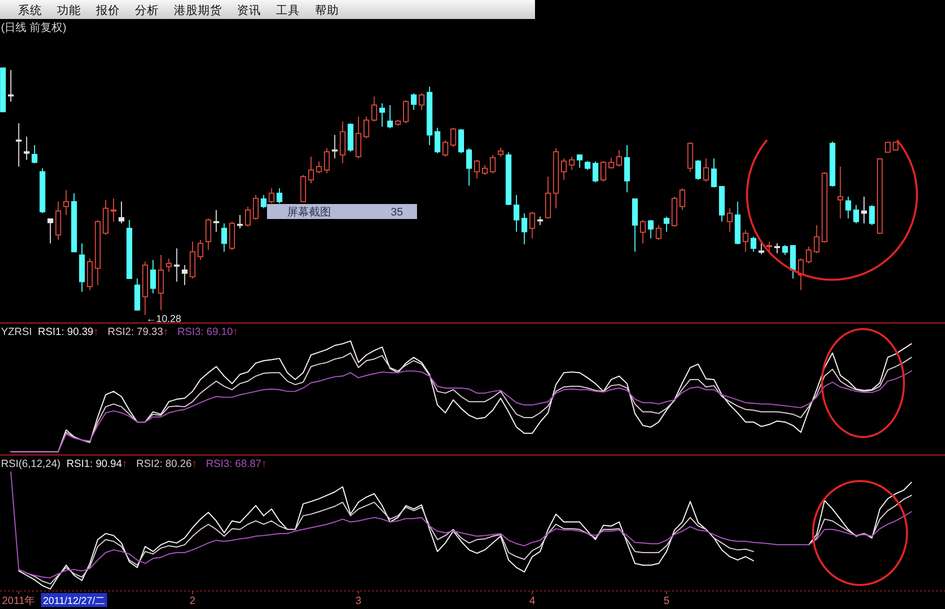 This screenshot has width=945, height=609. Describe the element at coordinates (74, 601) in the screenshot. I see `text: 2011/12/27/二` at that location.